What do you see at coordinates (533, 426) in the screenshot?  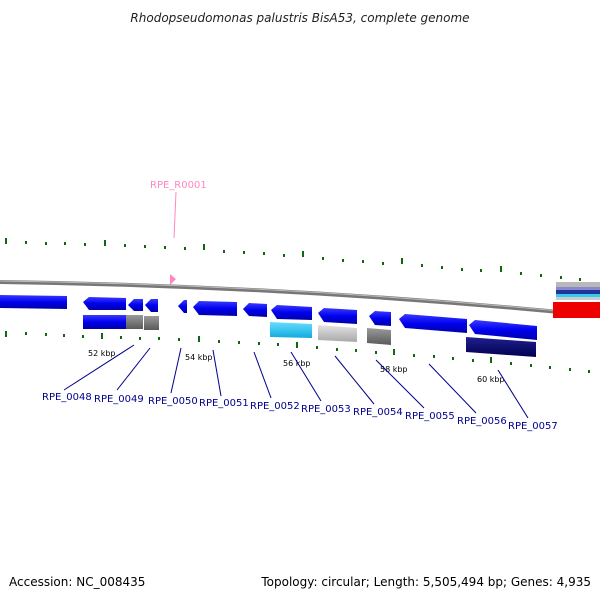 I see `gene-label: RPE_0057` at bounding box center [533, 426].